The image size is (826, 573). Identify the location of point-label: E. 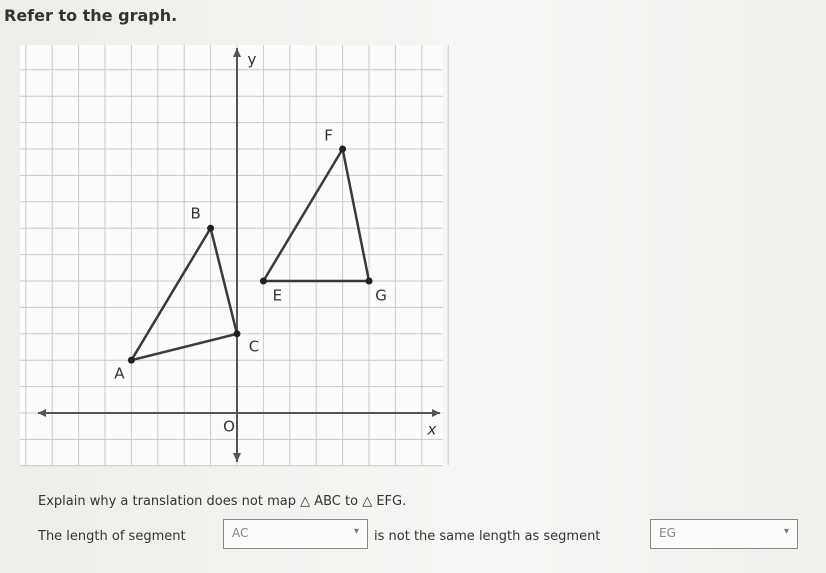
(277, 296).